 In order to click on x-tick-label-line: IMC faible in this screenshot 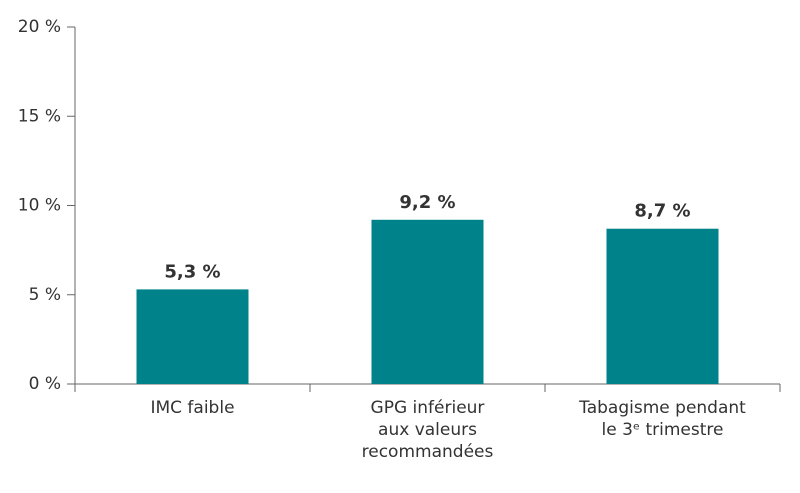, I will do `click(192, 408)`.